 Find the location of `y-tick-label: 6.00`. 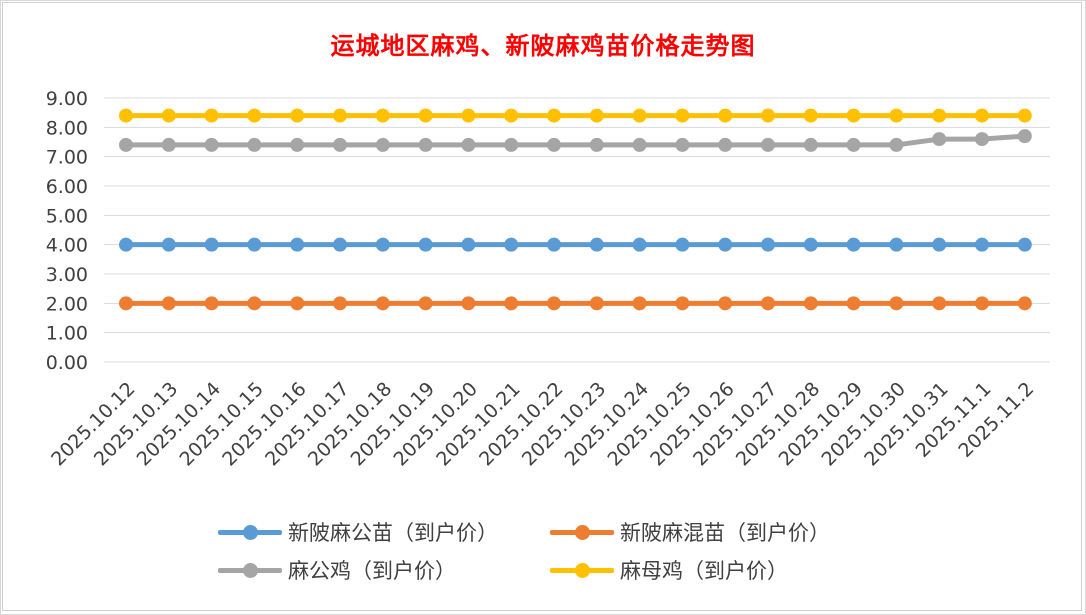

y-tick-label: 6.00 is located at coordinates (67, 187).